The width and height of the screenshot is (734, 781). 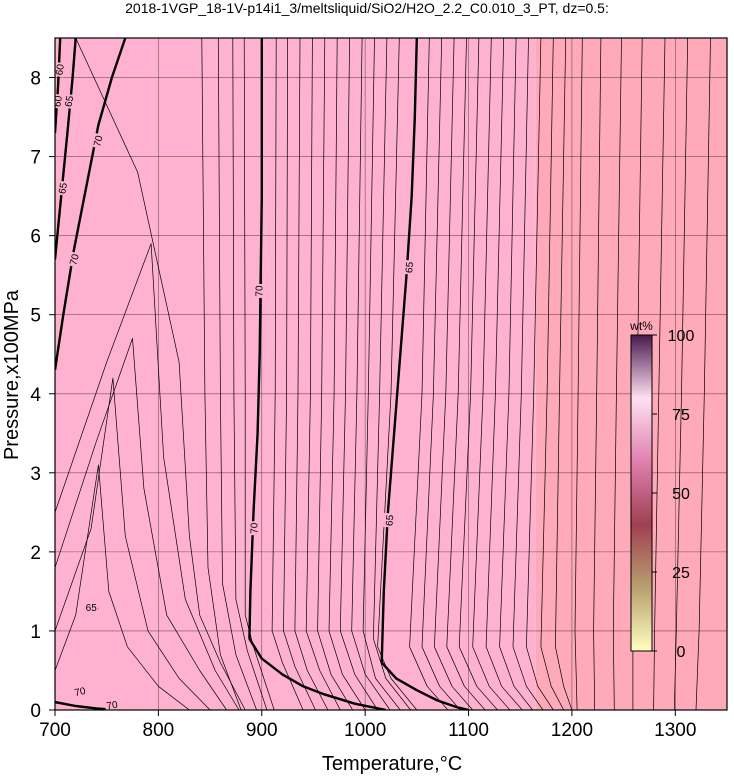 I want to click on contour-label: 60, so click(x=60, y=69).